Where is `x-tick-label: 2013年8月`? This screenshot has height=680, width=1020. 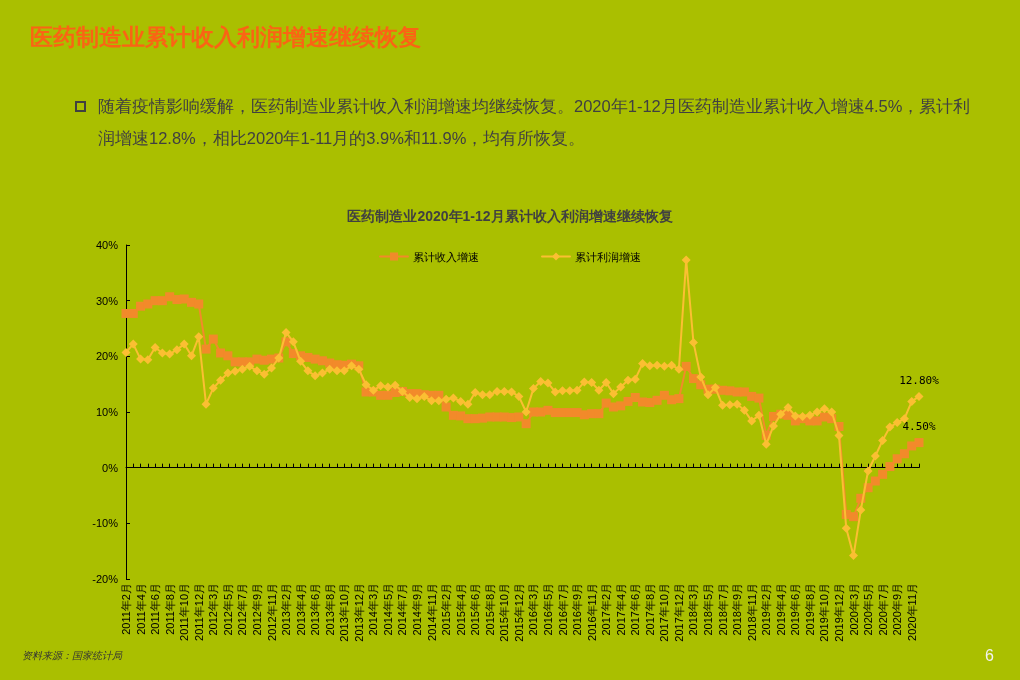
x-tick-label: 2013年8月 is located at coordinates (329, 609).